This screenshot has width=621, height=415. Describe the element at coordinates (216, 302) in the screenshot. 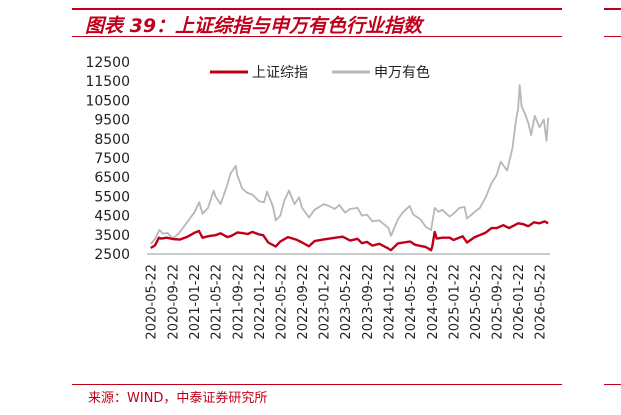

I see `x-tick-label: 2021-05-22` at that location.